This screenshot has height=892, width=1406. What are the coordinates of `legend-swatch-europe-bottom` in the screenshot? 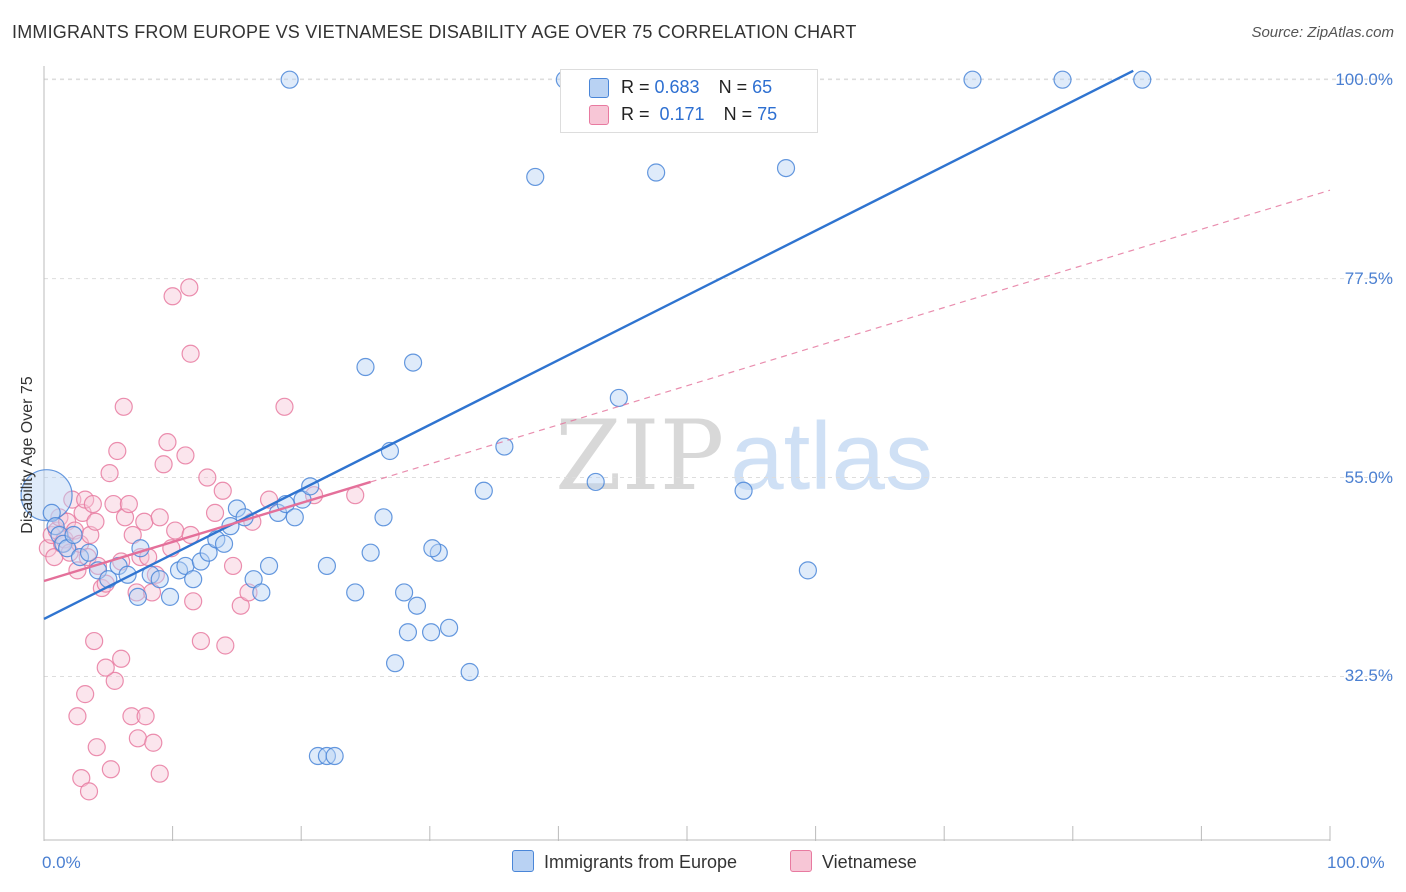 It's located at (523, 861).